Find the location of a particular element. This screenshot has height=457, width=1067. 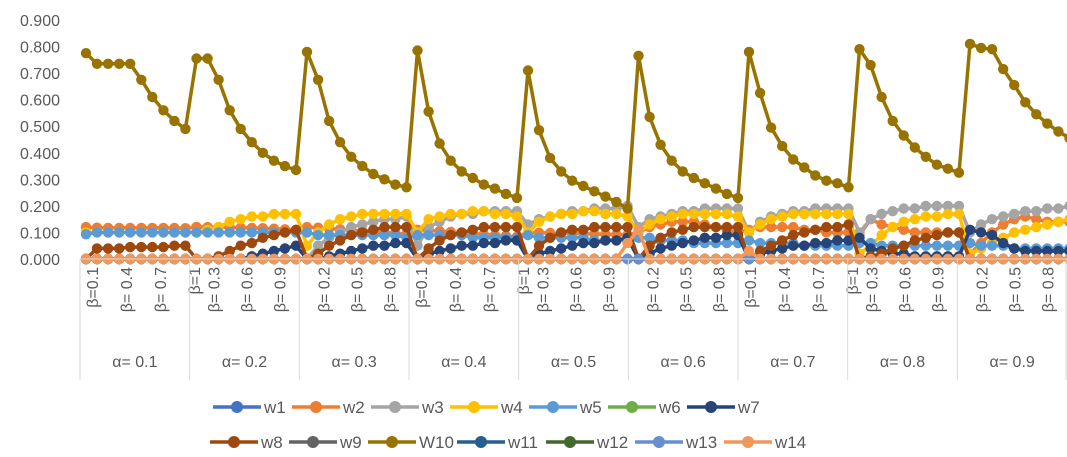

x-tick-label: β= 0.3 is located at coordinates (215, 289).